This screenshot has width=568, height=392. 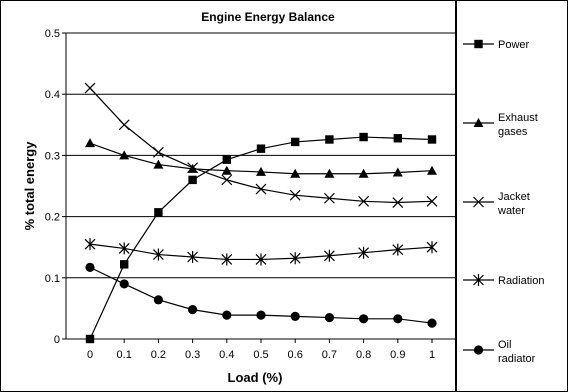 I want to click on legend-label-exhaust-gases-0: Exhaust, so click(x=518, y=118).